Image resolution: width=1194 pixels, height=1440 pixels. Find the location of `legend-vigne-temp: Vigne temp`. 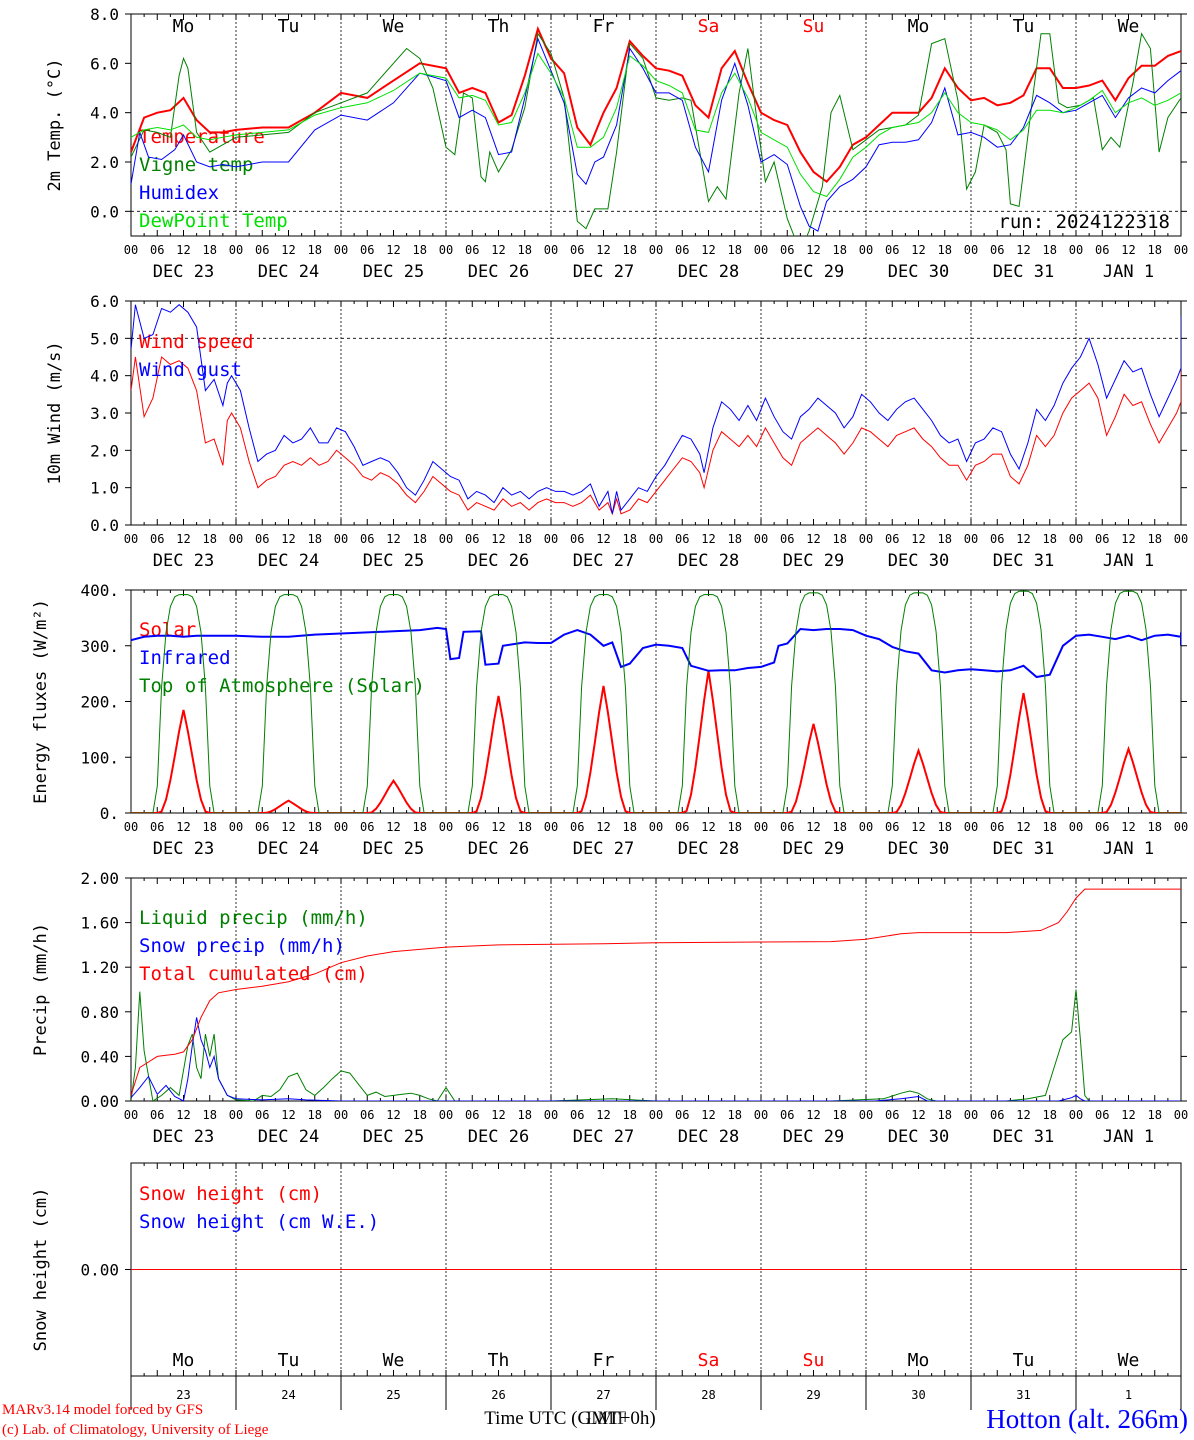

legend-vigne-temp: Vigne temp is located at coordinates (196, 165).